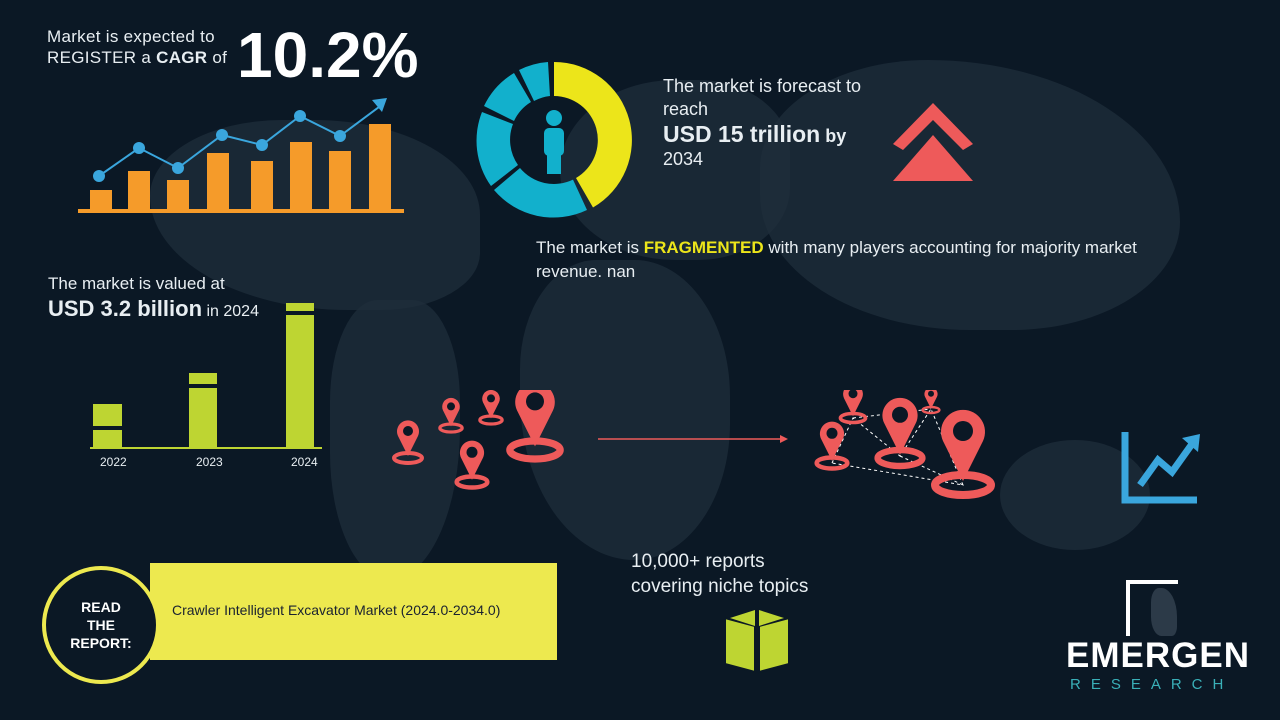  I want to click on cagr-pre: REGISTER a, so click(99, 57).